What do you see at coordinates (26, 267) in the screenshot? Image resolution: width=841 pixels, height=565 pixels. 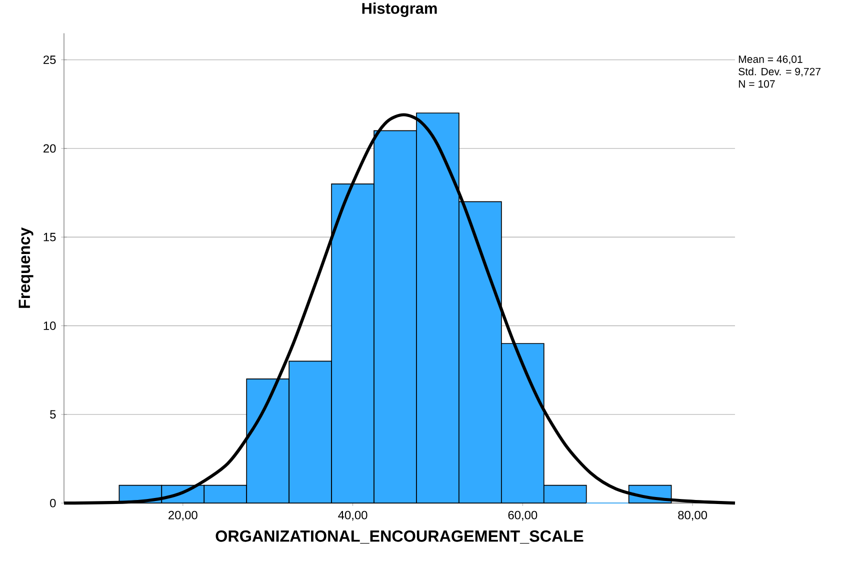 I see `y-axis-title: Frequency` at bounding box center [26, 267].